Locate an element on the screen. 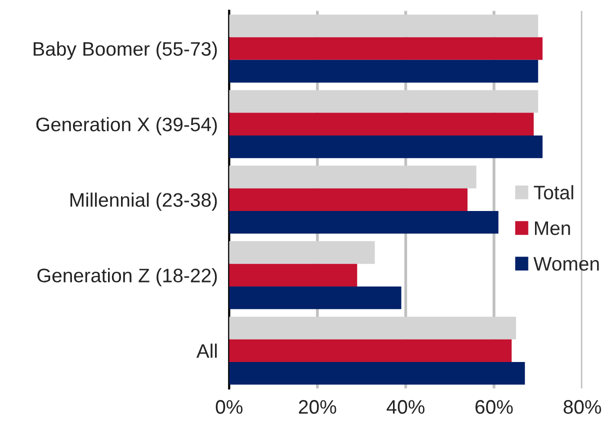 The image size is (611, 434). y-tick-label: Millennial (23-38) is located at coordinates (143, 201).